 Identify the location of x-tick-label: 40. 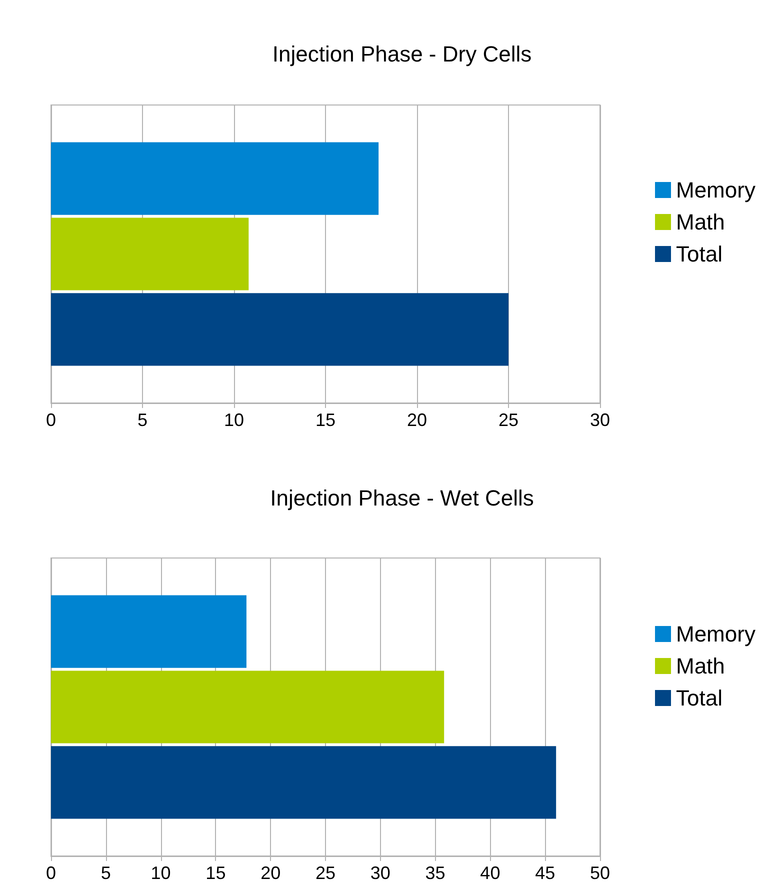
(490, 873).